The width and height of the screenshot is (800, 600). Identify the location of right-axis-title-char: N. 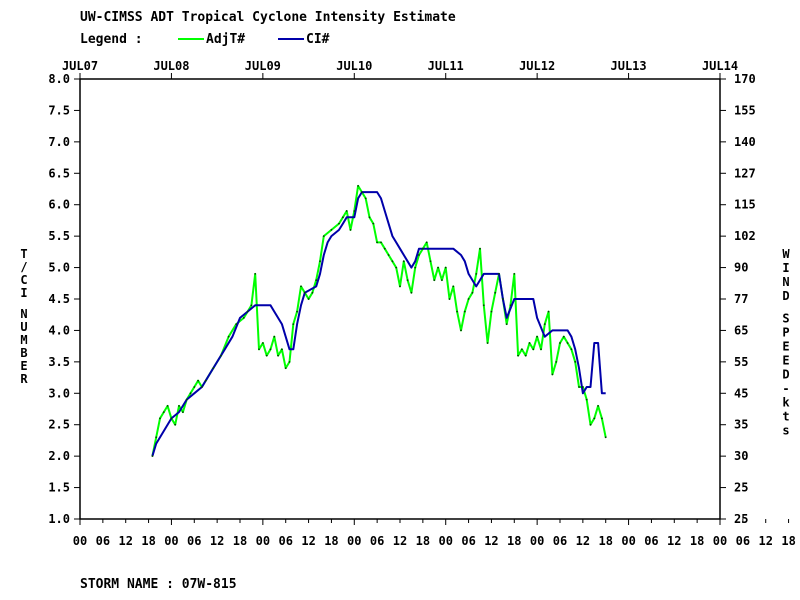
(785, 282).